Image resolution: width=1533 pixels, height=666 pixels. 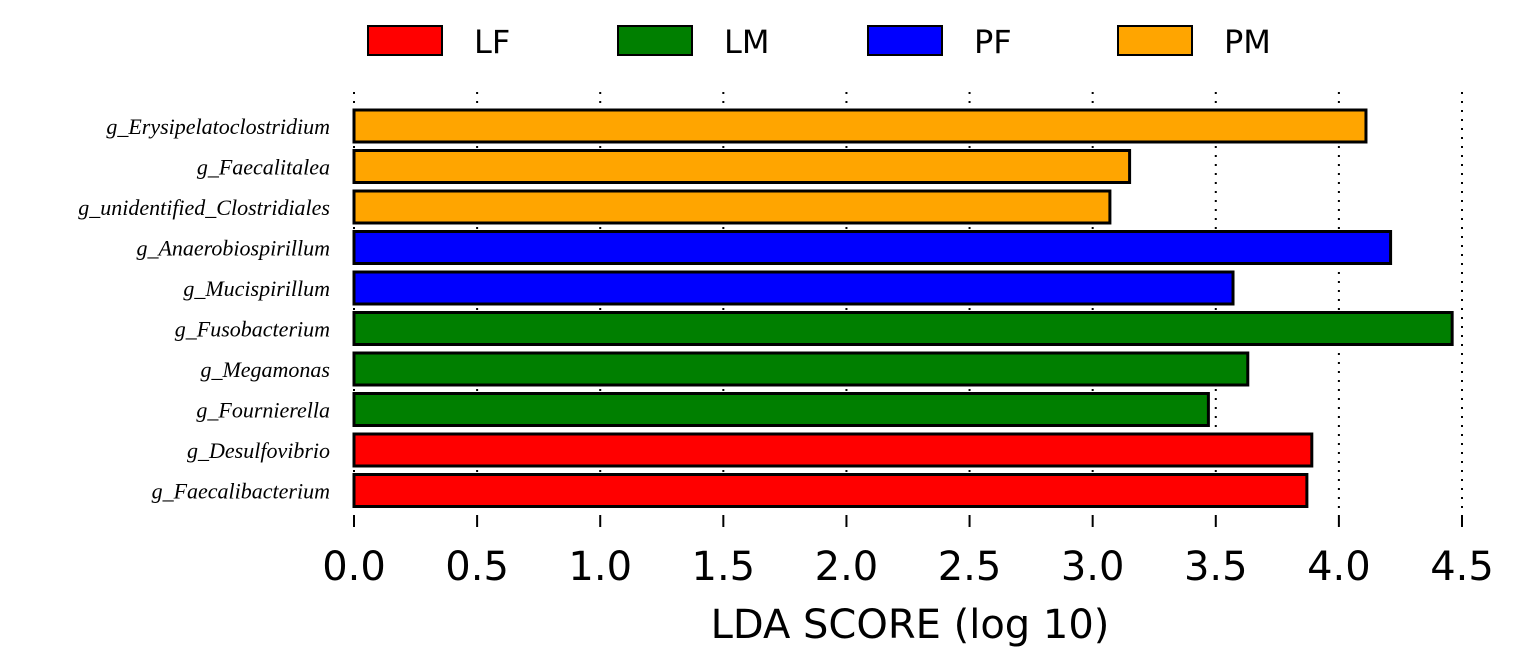 I want to click on x-tick-label: 4.5, so click(x=1462, y=567).